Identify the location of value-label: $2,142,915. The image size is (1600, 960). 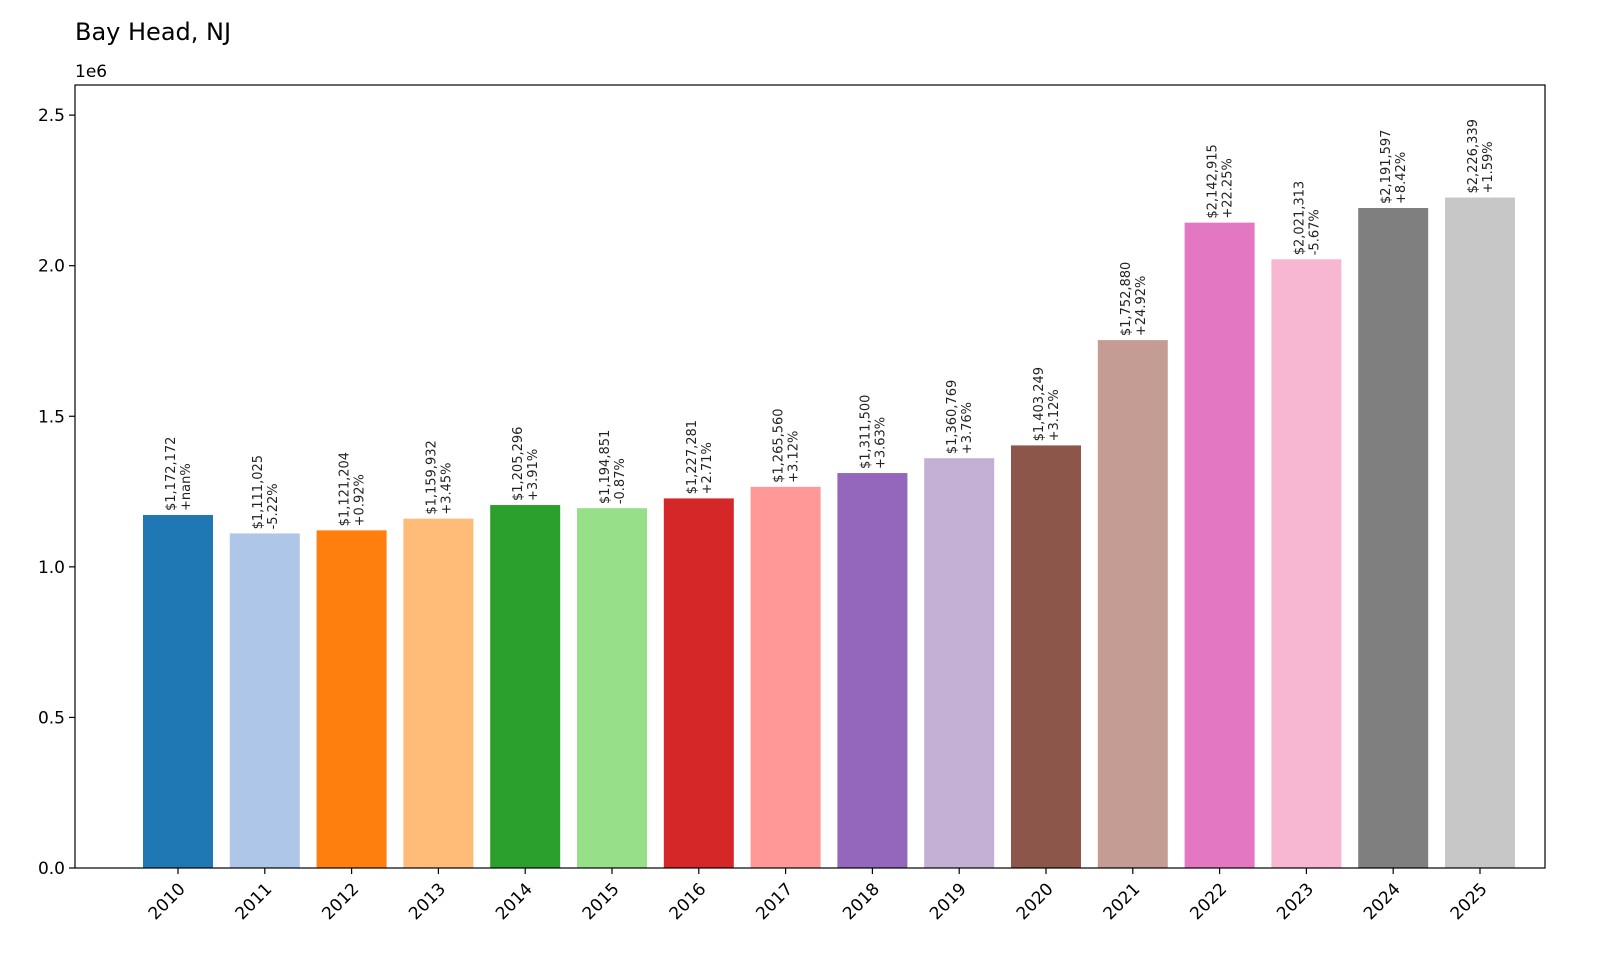
(1213, 181).